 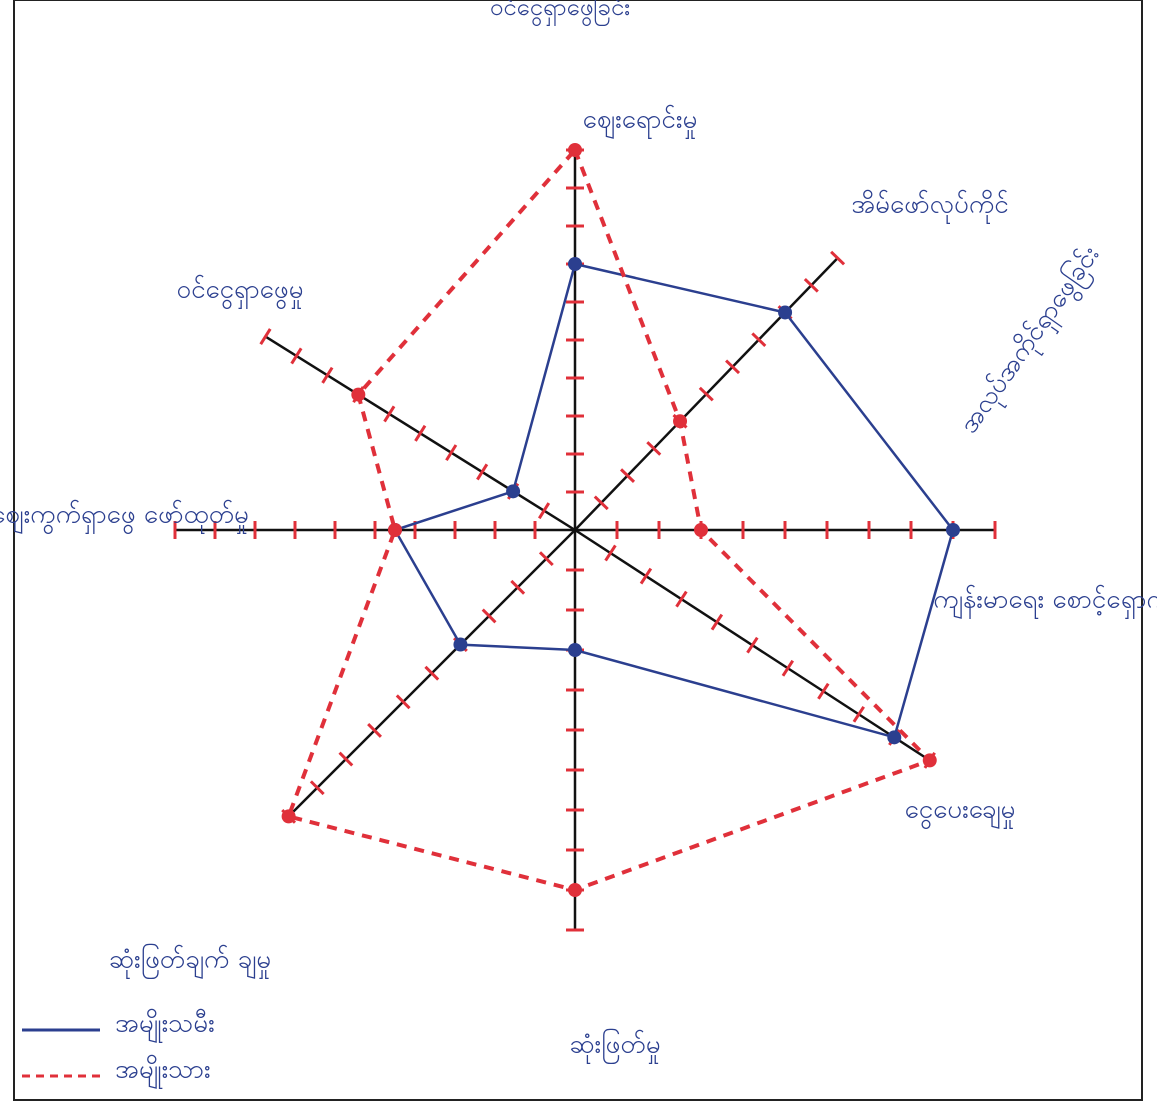 I want to click on legend-label: အမျိုးသမီး, so click(x=165, y=1026).